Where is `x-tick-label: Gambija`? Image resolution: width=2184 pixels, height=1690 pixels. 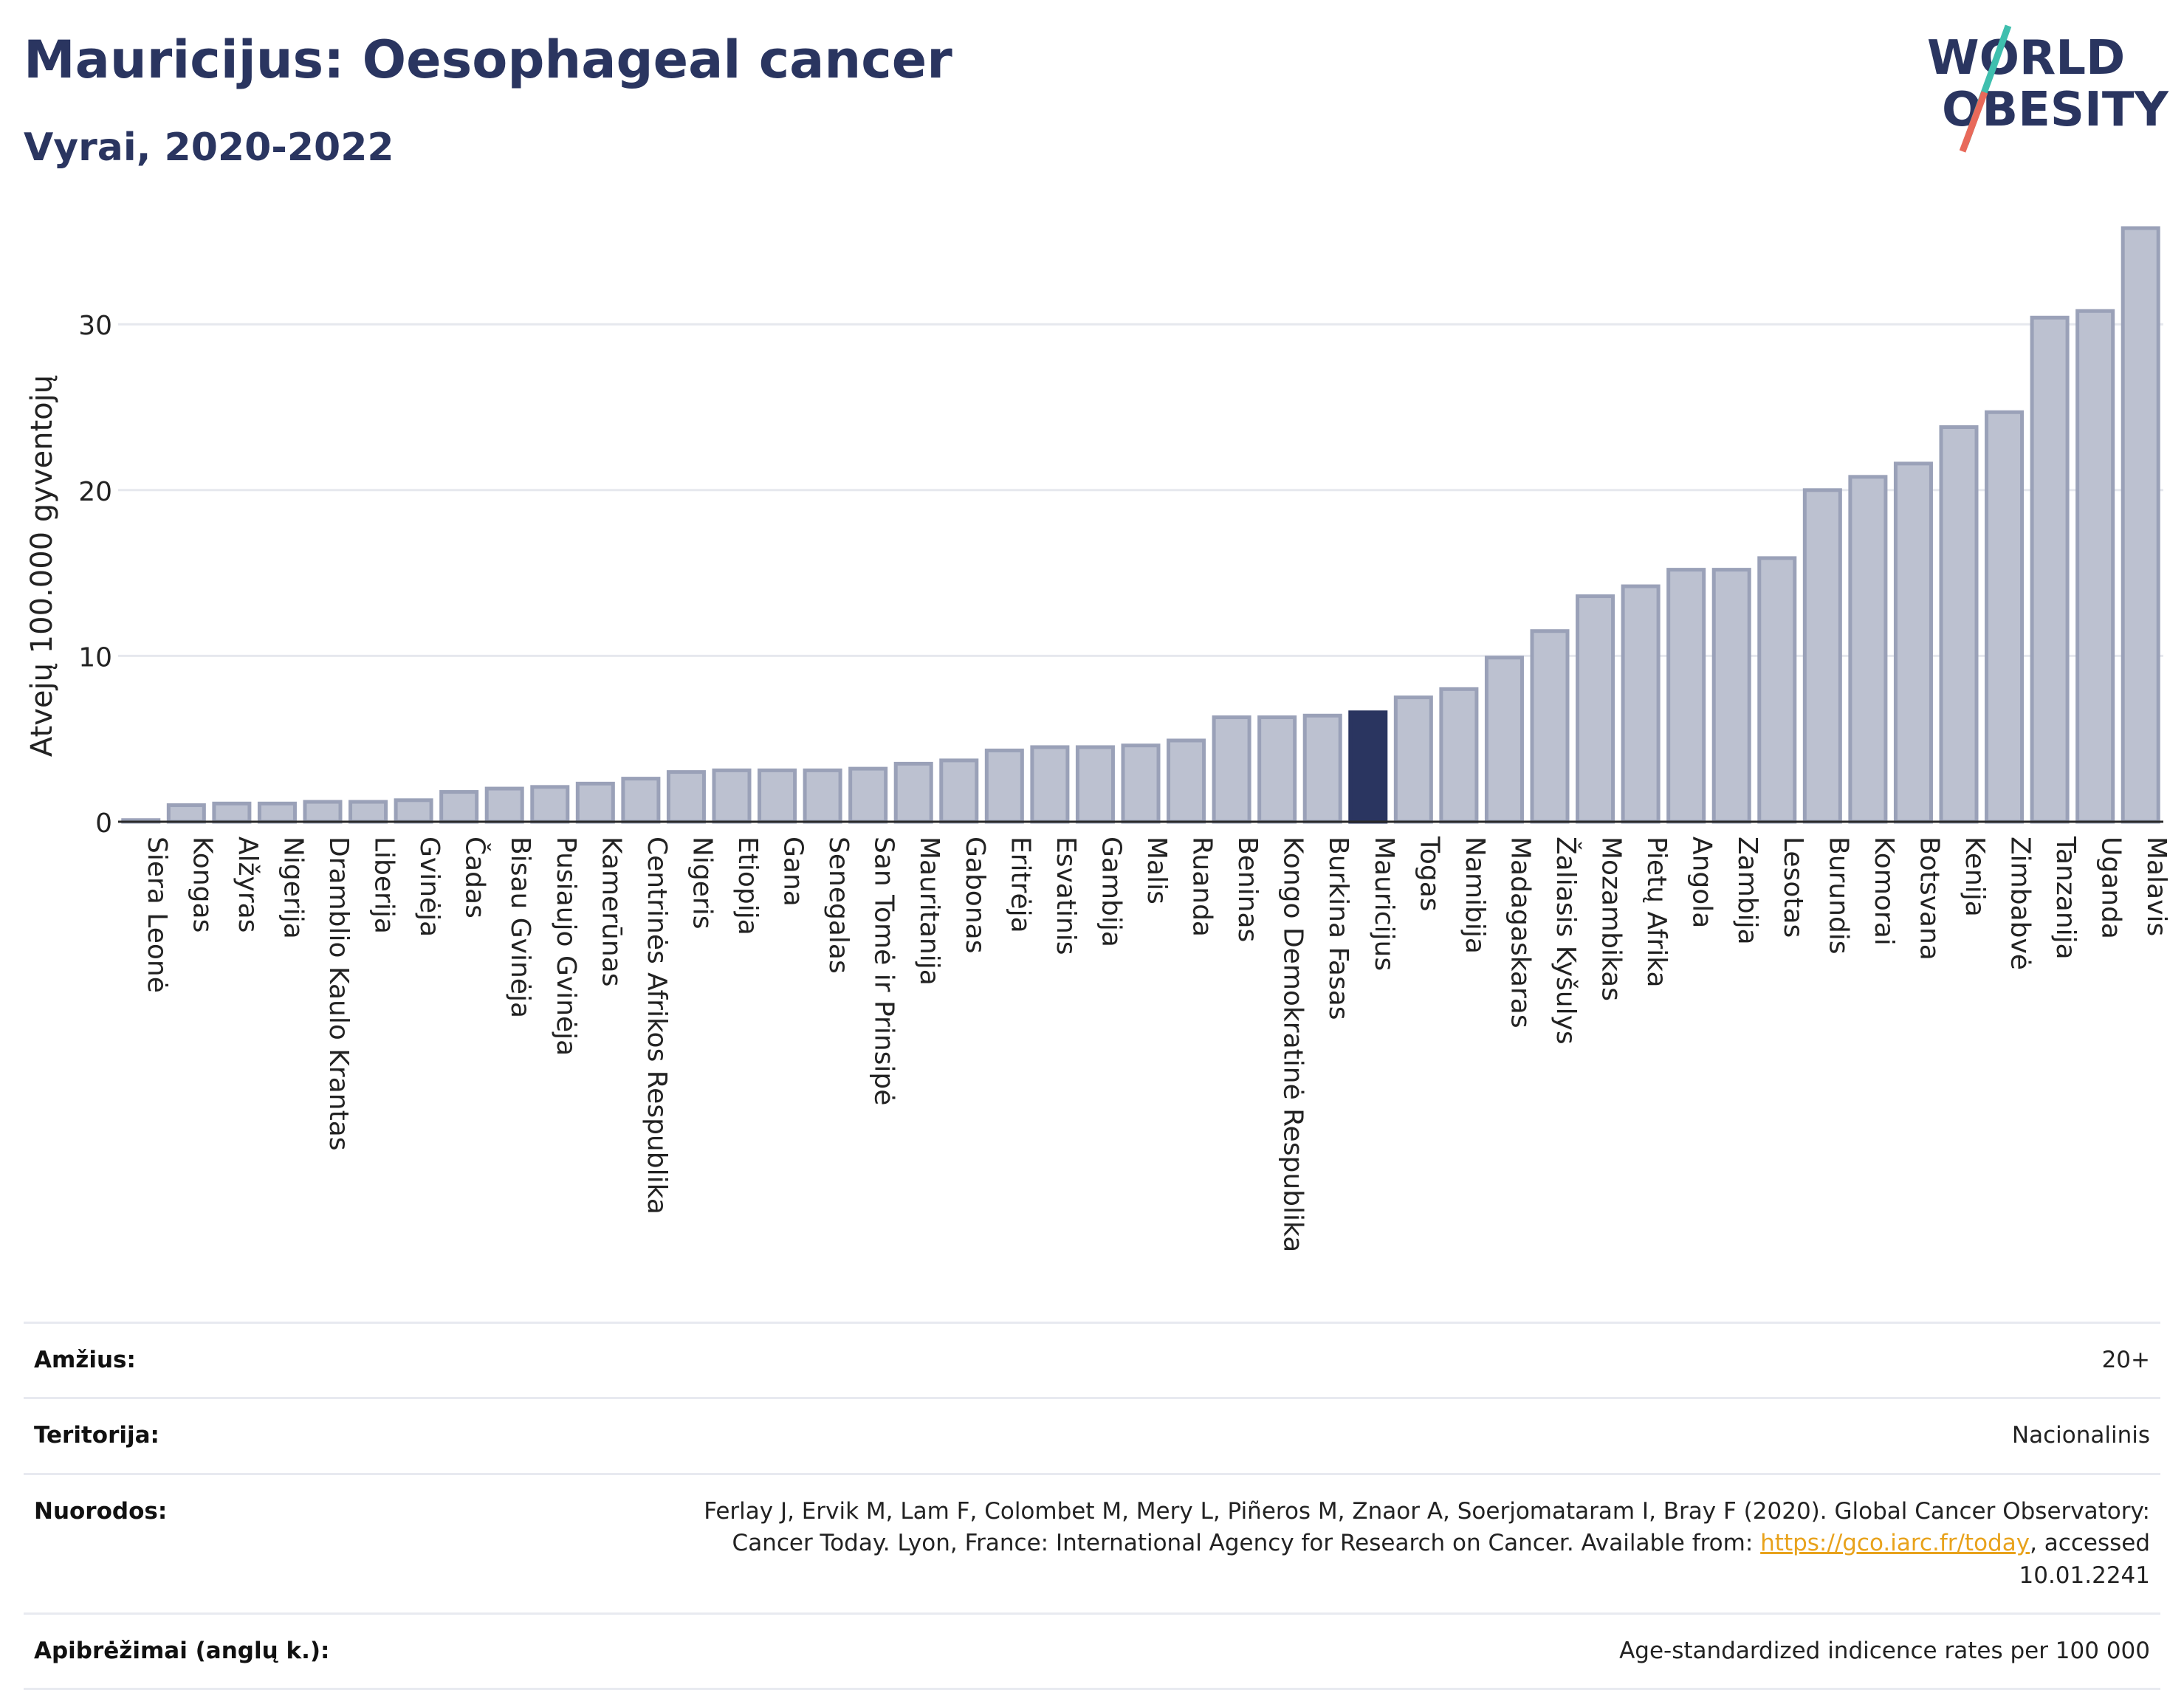
x-tick-label: Gambija is located at coordinates (1111, 892).